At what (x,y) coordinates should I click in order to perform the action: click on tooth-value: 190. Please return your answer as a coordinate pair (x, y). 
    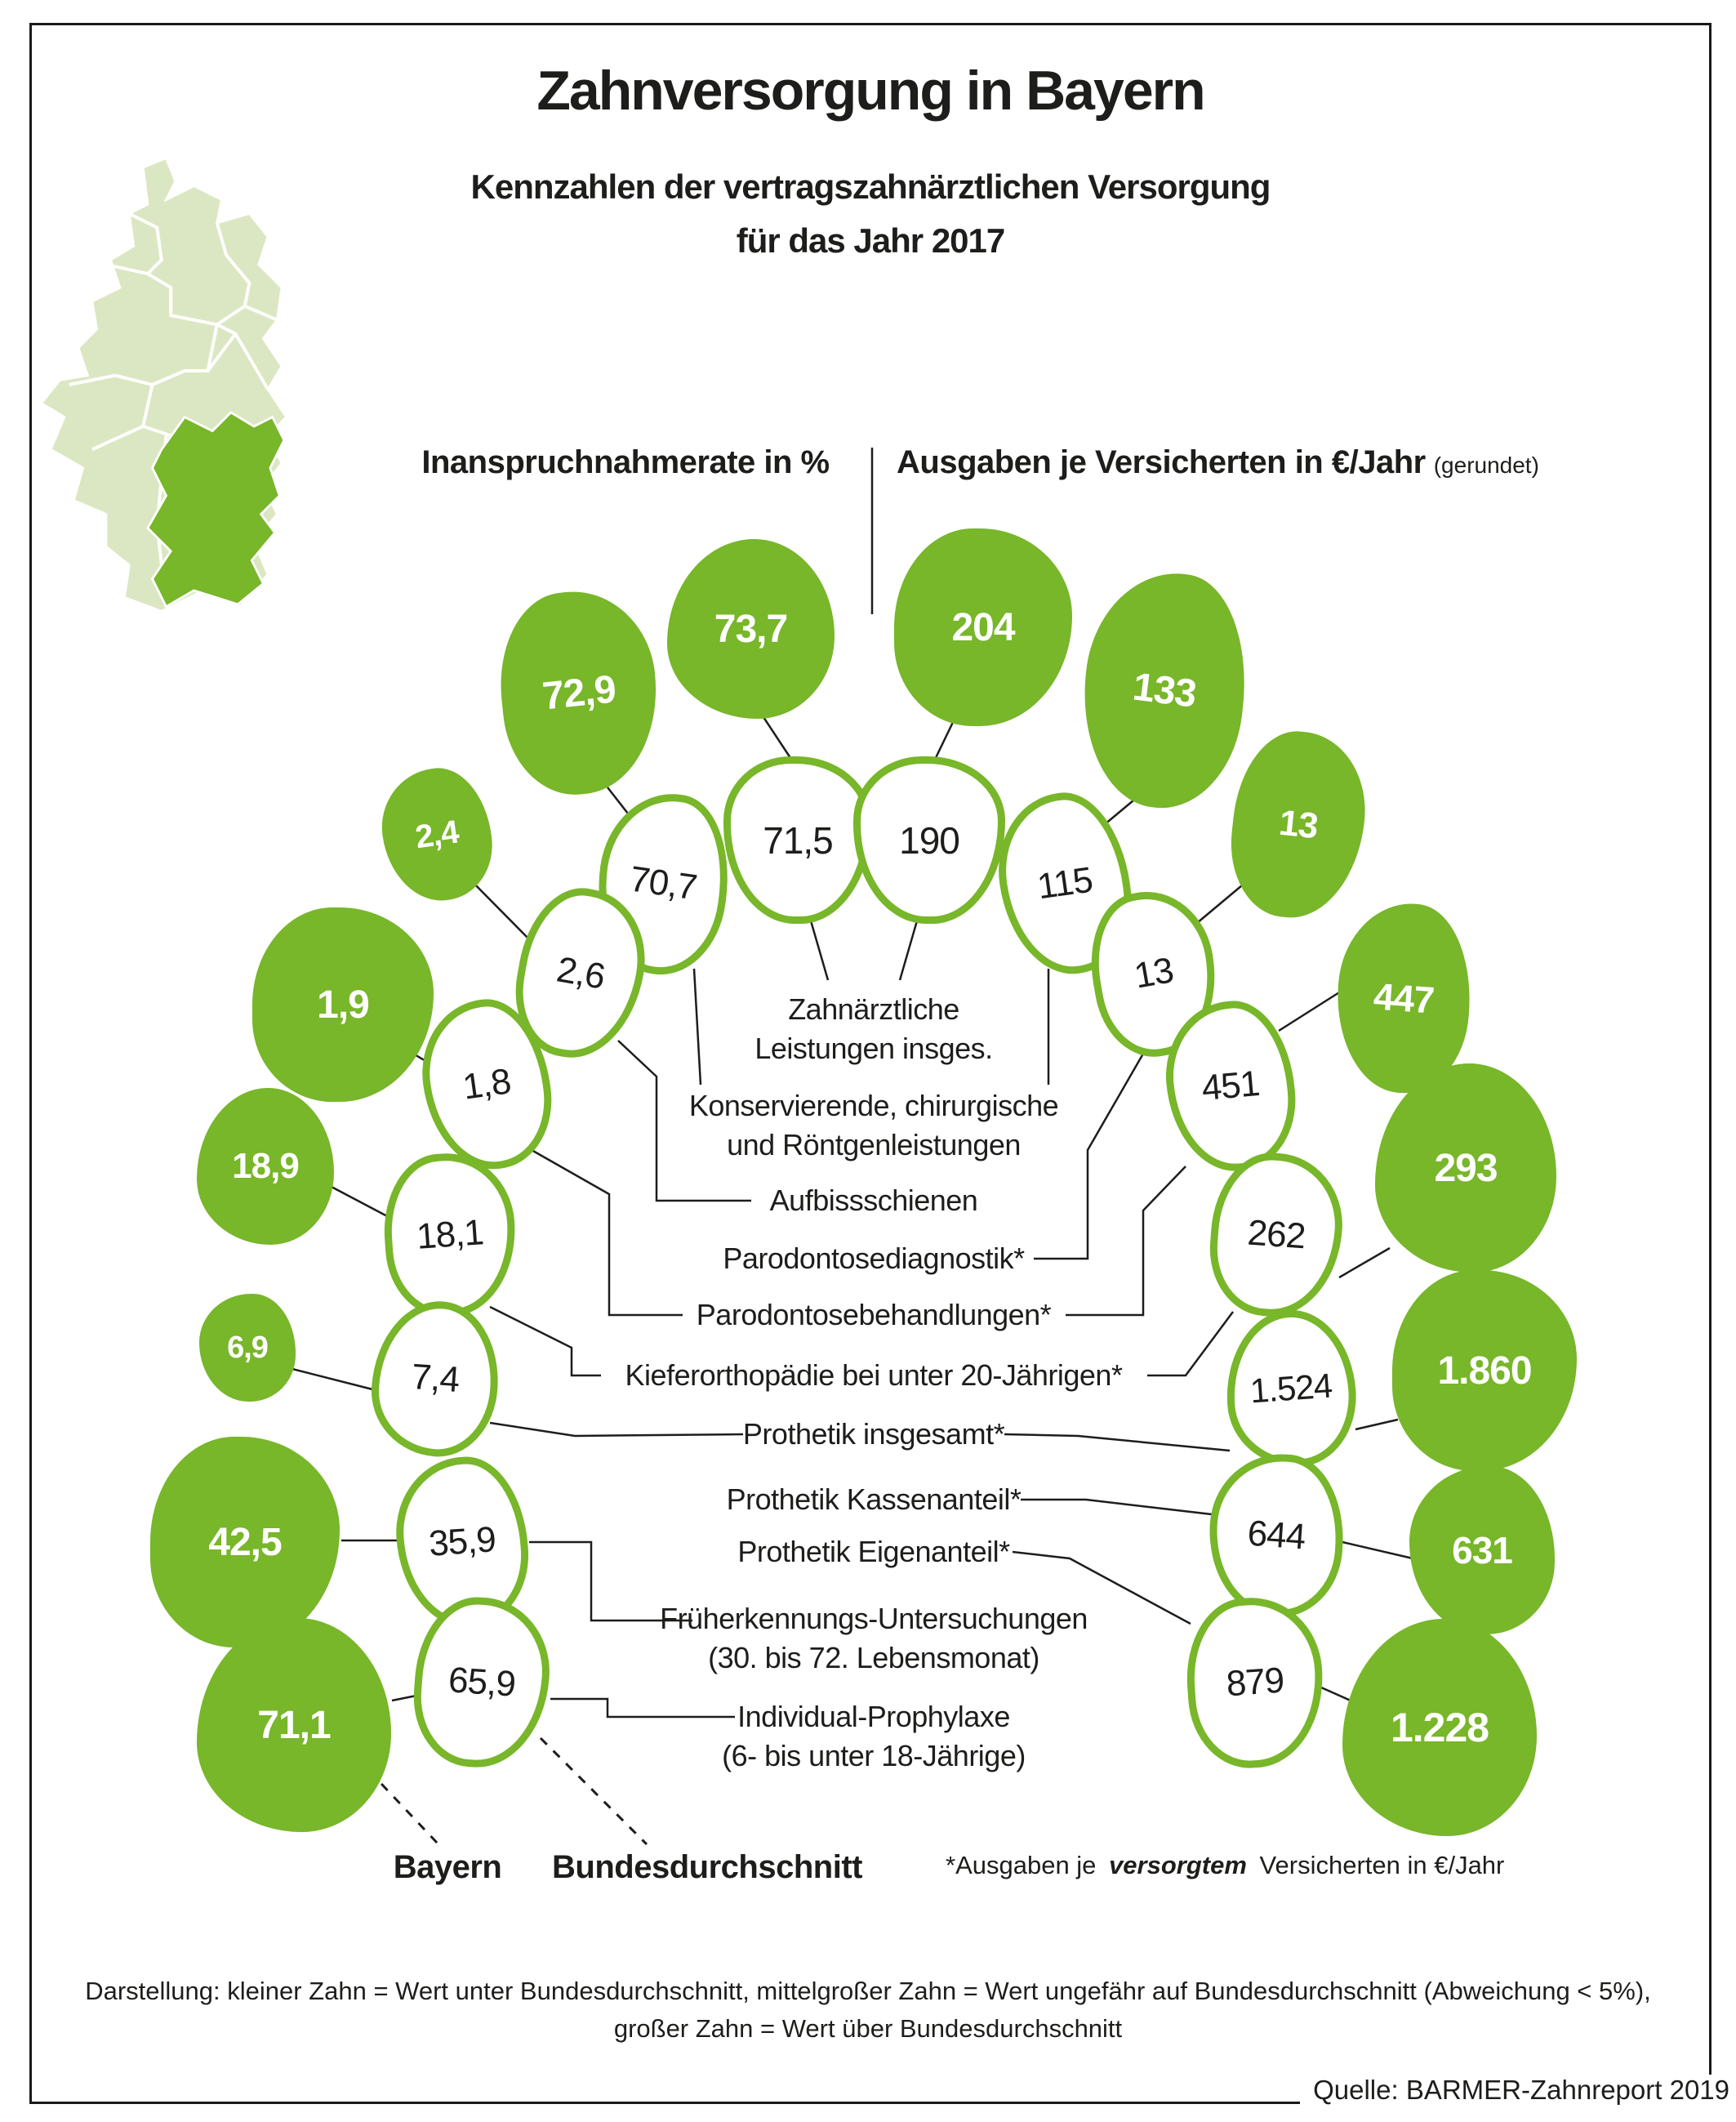
    Looking at the image, I should click on (930, 840).